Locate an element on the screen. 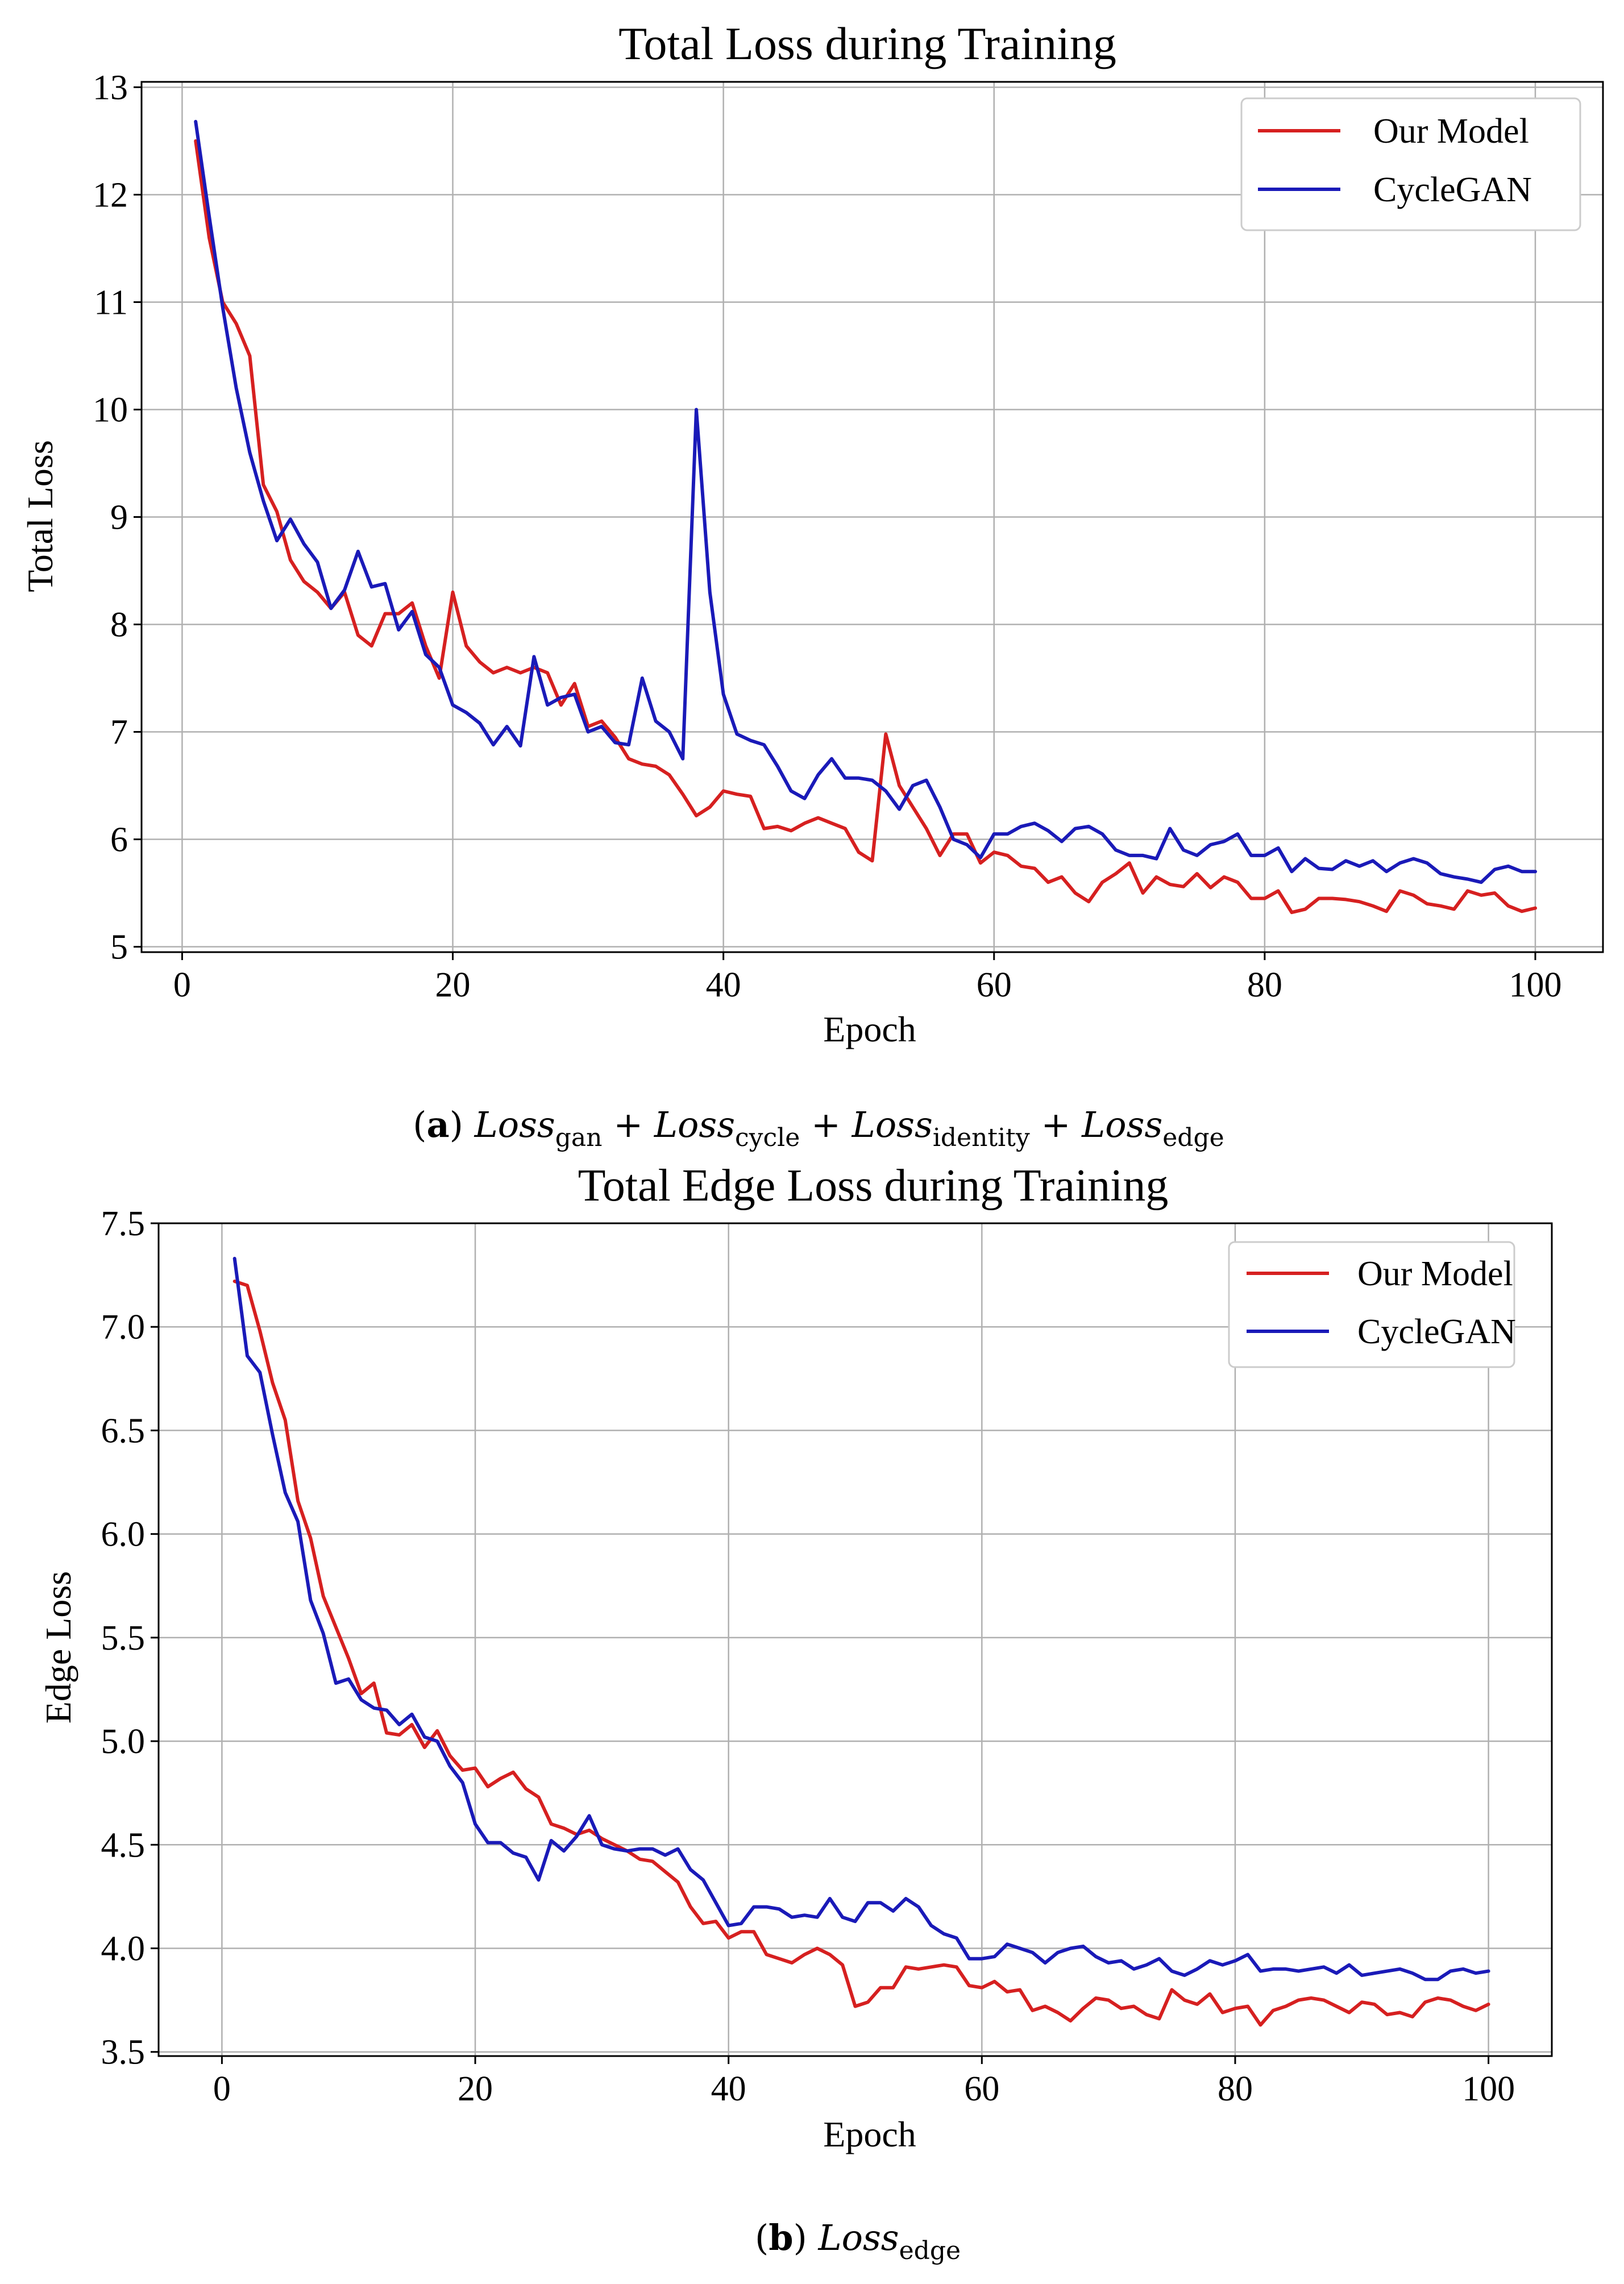 This screenshot has width=1624, height=2284. chart-b-xtick-label-20: 20 is located at coordinates (475, 2089).